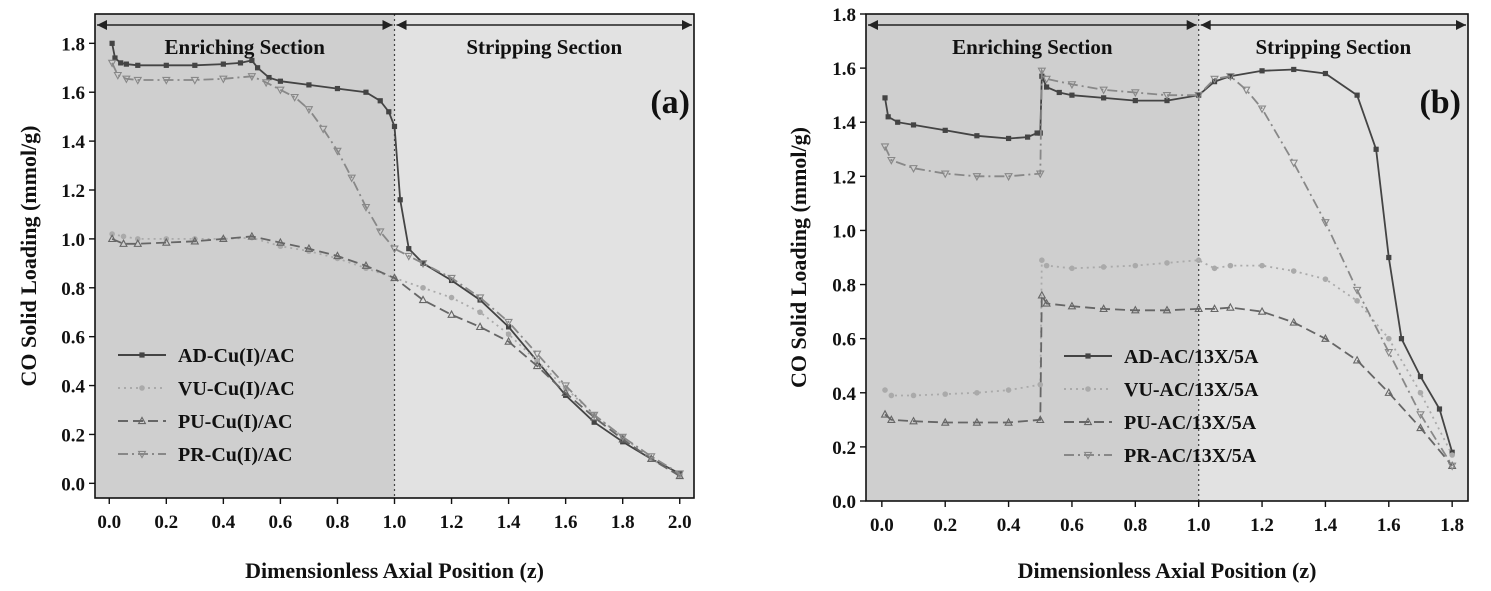 The image size is (1491, 591). I want to click on enriching-section-label: Enriching Section, so click(1032, 47).